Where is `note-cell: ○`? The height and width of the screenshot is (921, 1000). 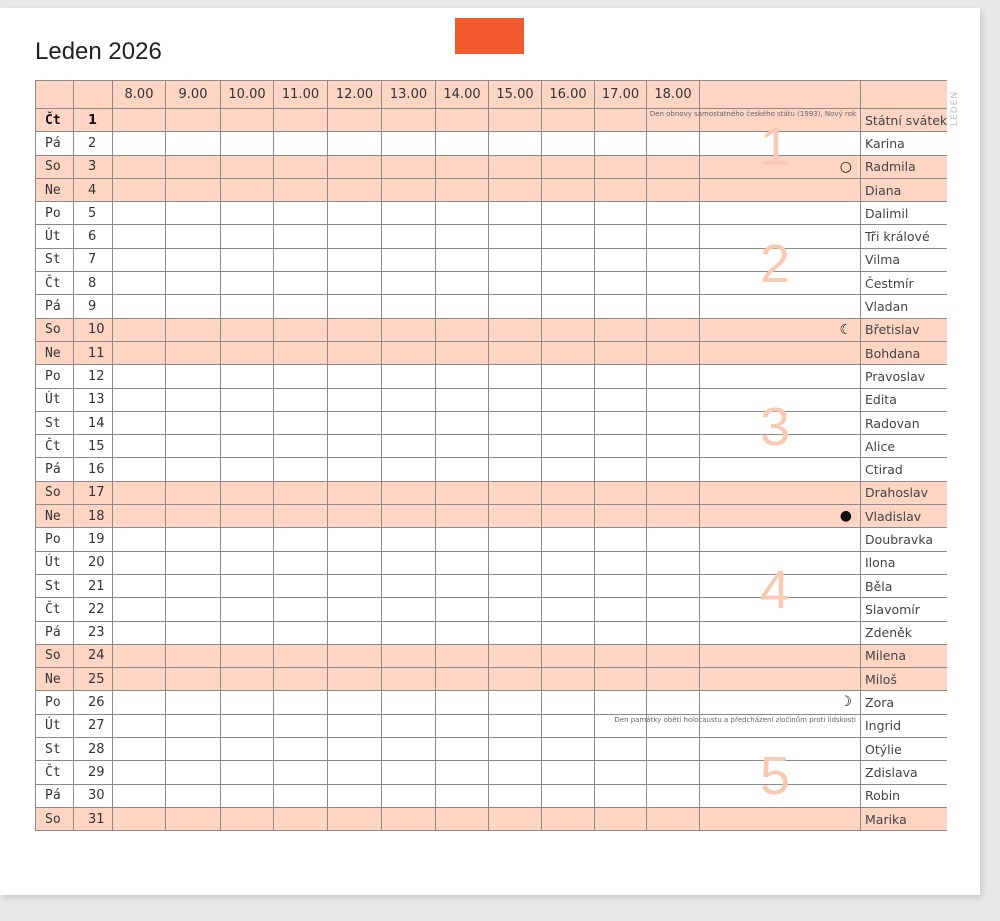
note-cell: ○ is located at coordinates (780, 166).